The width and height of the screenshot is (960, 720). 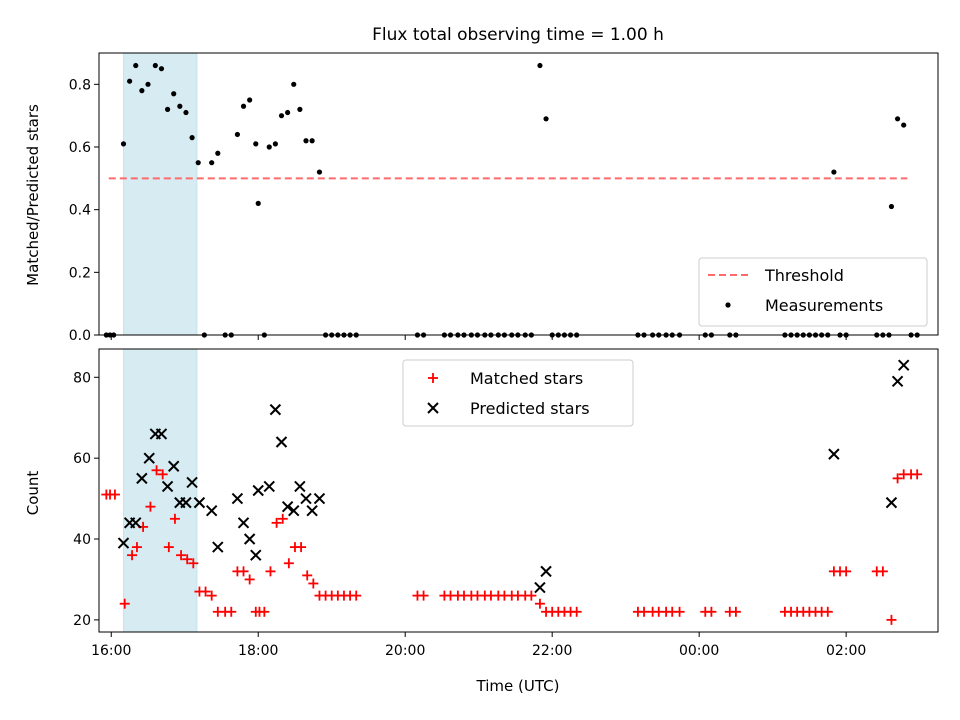 I want to click on legend-predicted-swatch, so click(x=433, y=408).